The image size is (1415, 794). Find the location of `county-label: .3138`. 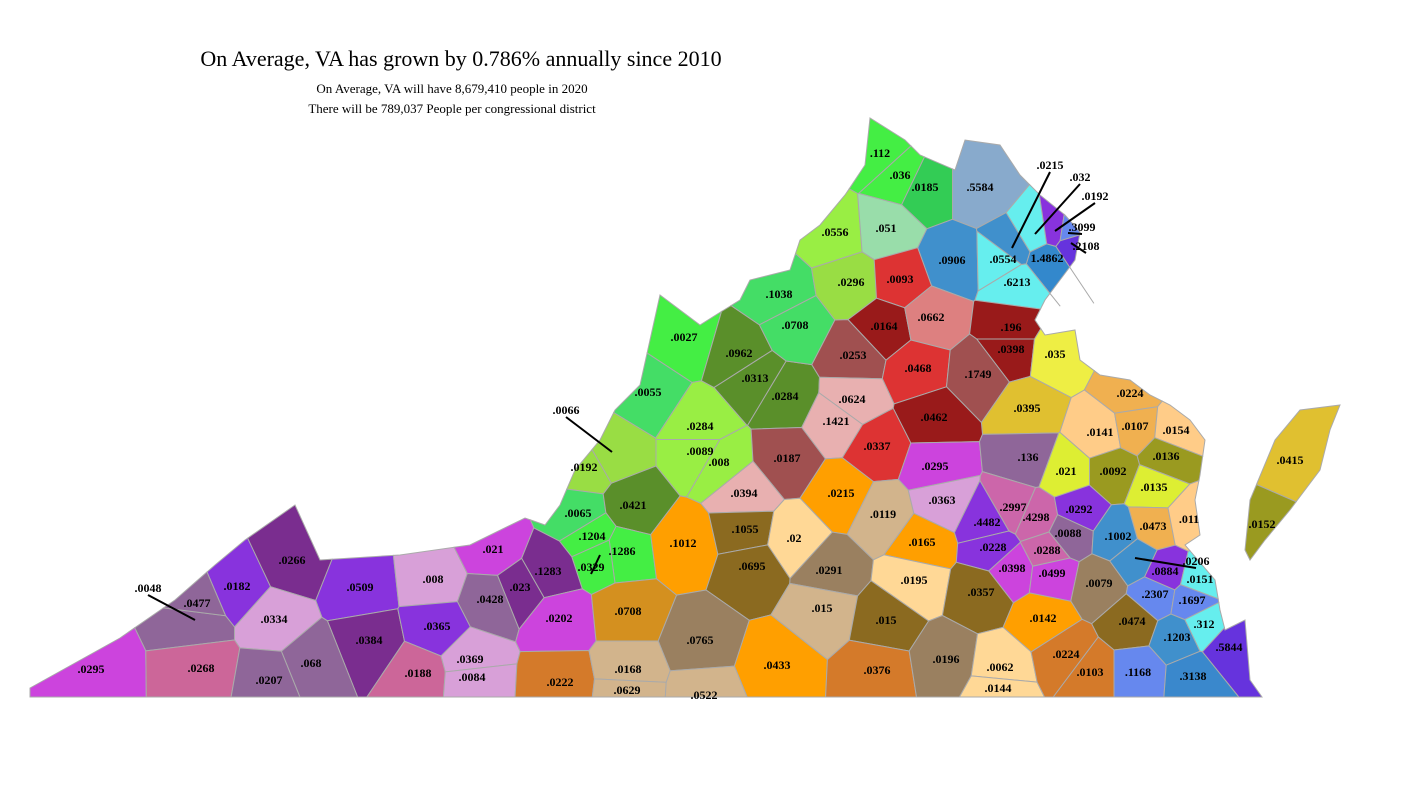

county-label: .3138 is located at coordinates (1193, 676).